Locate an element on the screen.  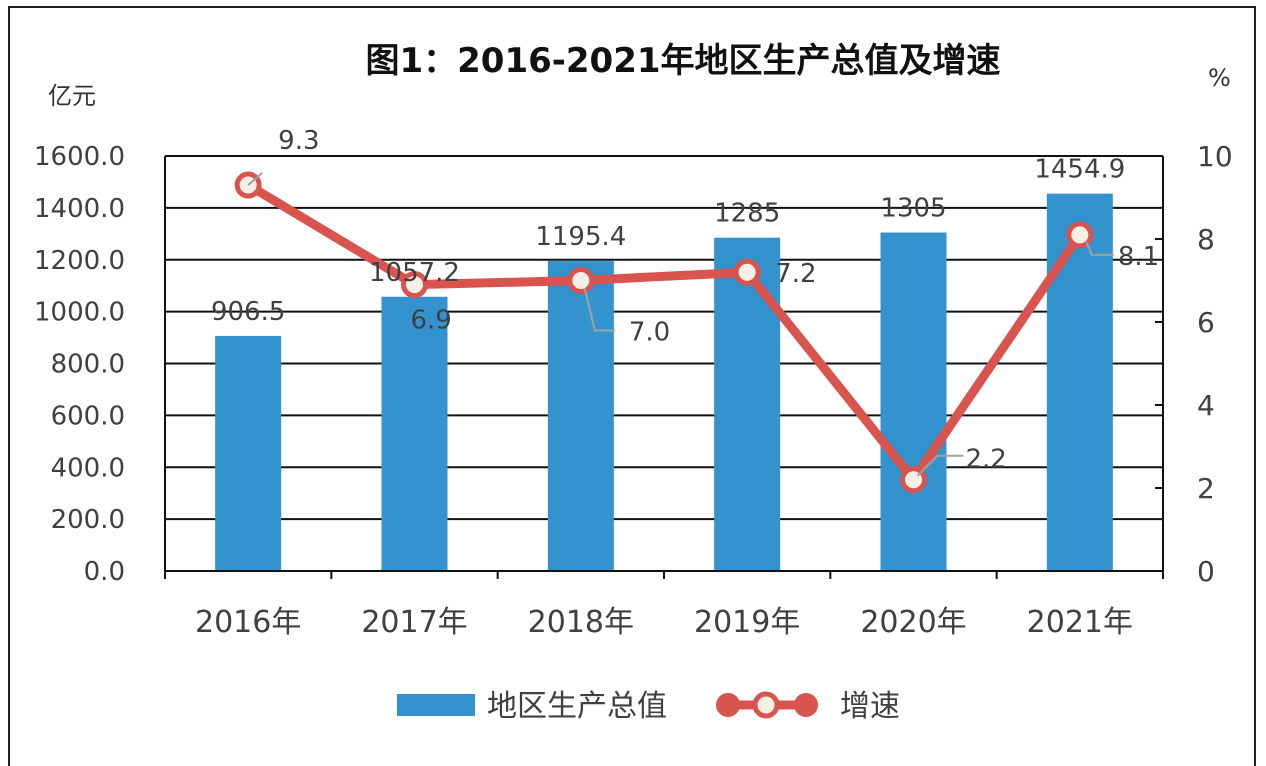
left-tick-label: 200.0 is located at coordinates (88, 520).